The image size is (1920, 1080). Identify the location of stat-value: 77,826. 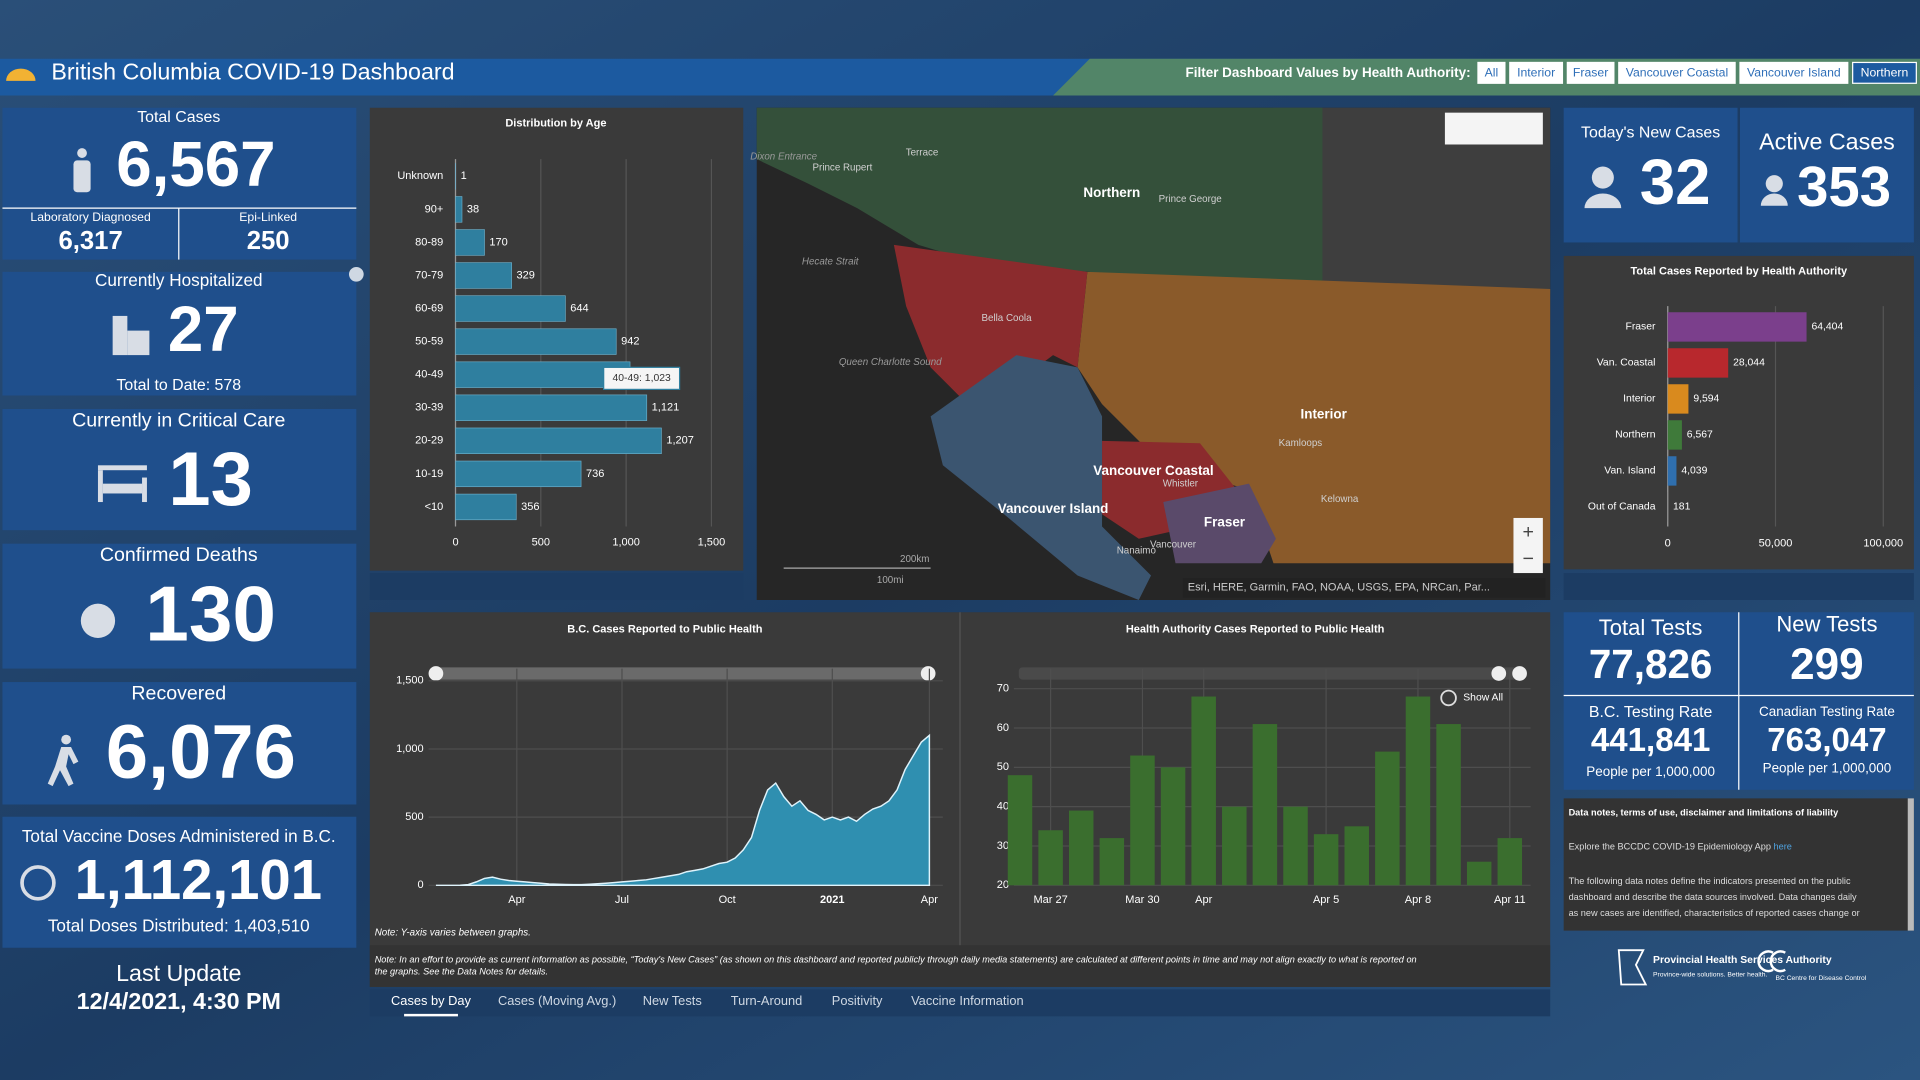
(1651, 664).